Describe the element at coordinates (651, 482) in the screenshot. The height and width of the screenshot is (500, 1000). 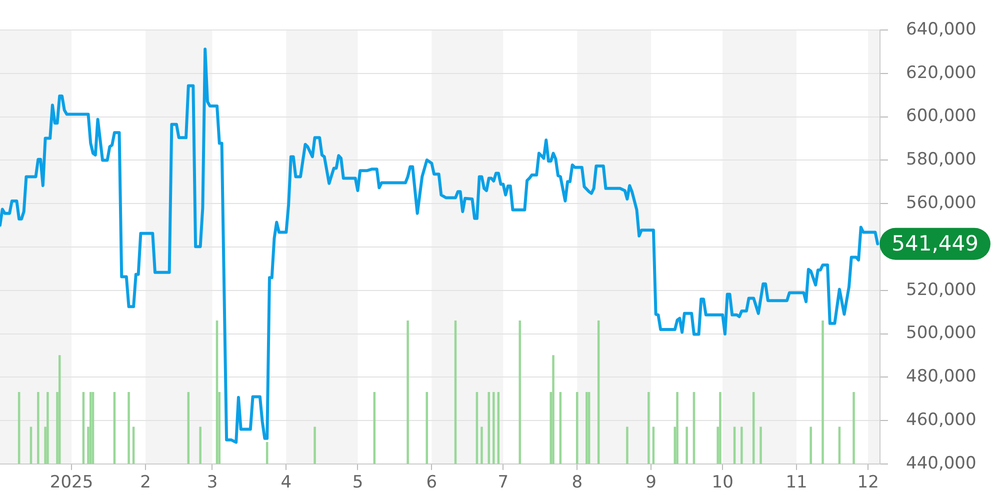
I see `x-tick-label: 9` at that location.